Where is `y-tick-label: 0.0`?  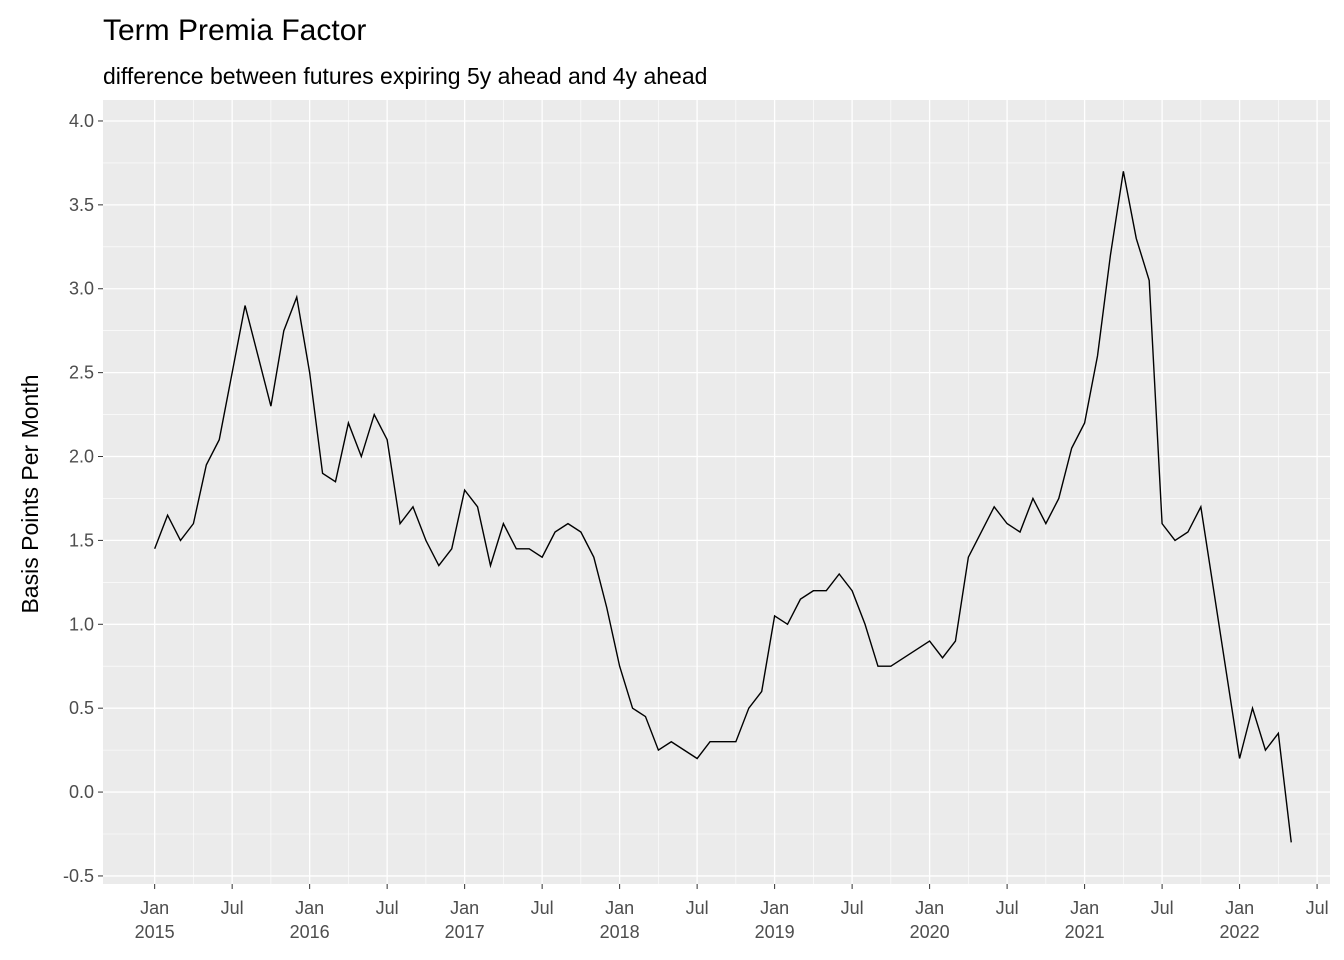
y-tick-label: 0.0 is located at coordinates (81, 792).